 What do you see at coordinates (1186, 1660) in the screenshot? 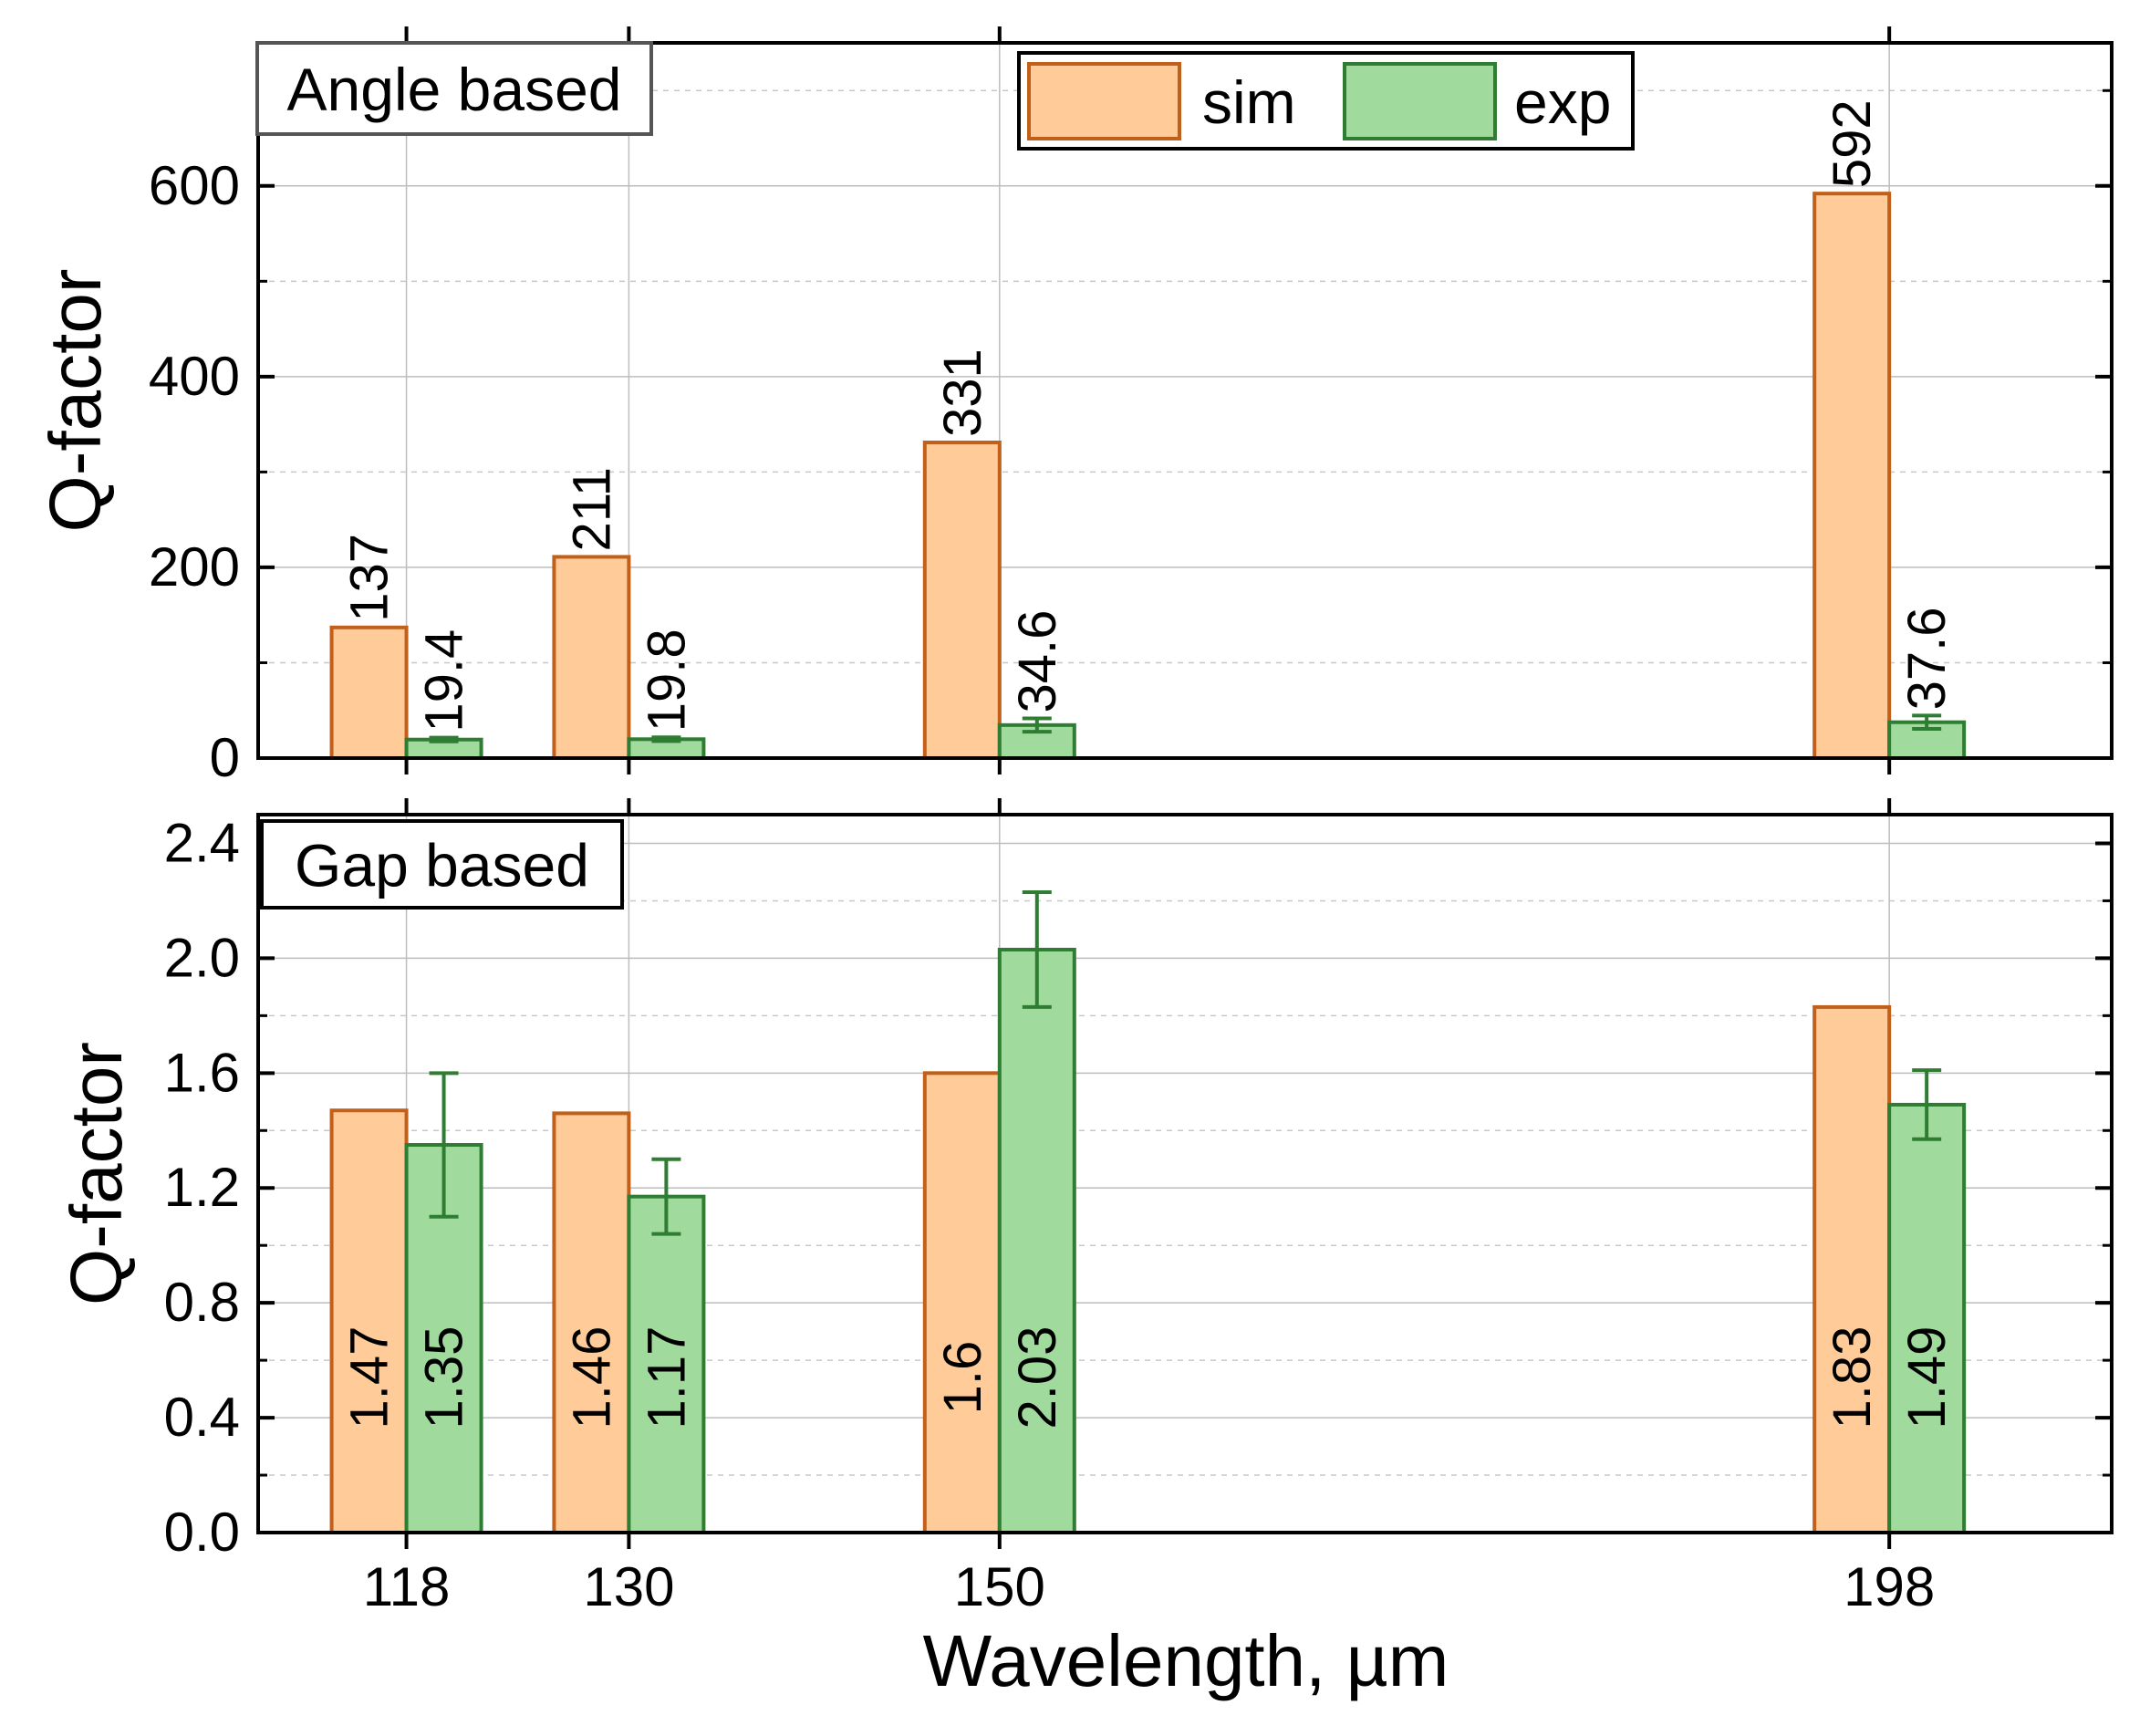
I see `x-axis-title: Wavelength, µm` at bounding box center [1186, 1660].